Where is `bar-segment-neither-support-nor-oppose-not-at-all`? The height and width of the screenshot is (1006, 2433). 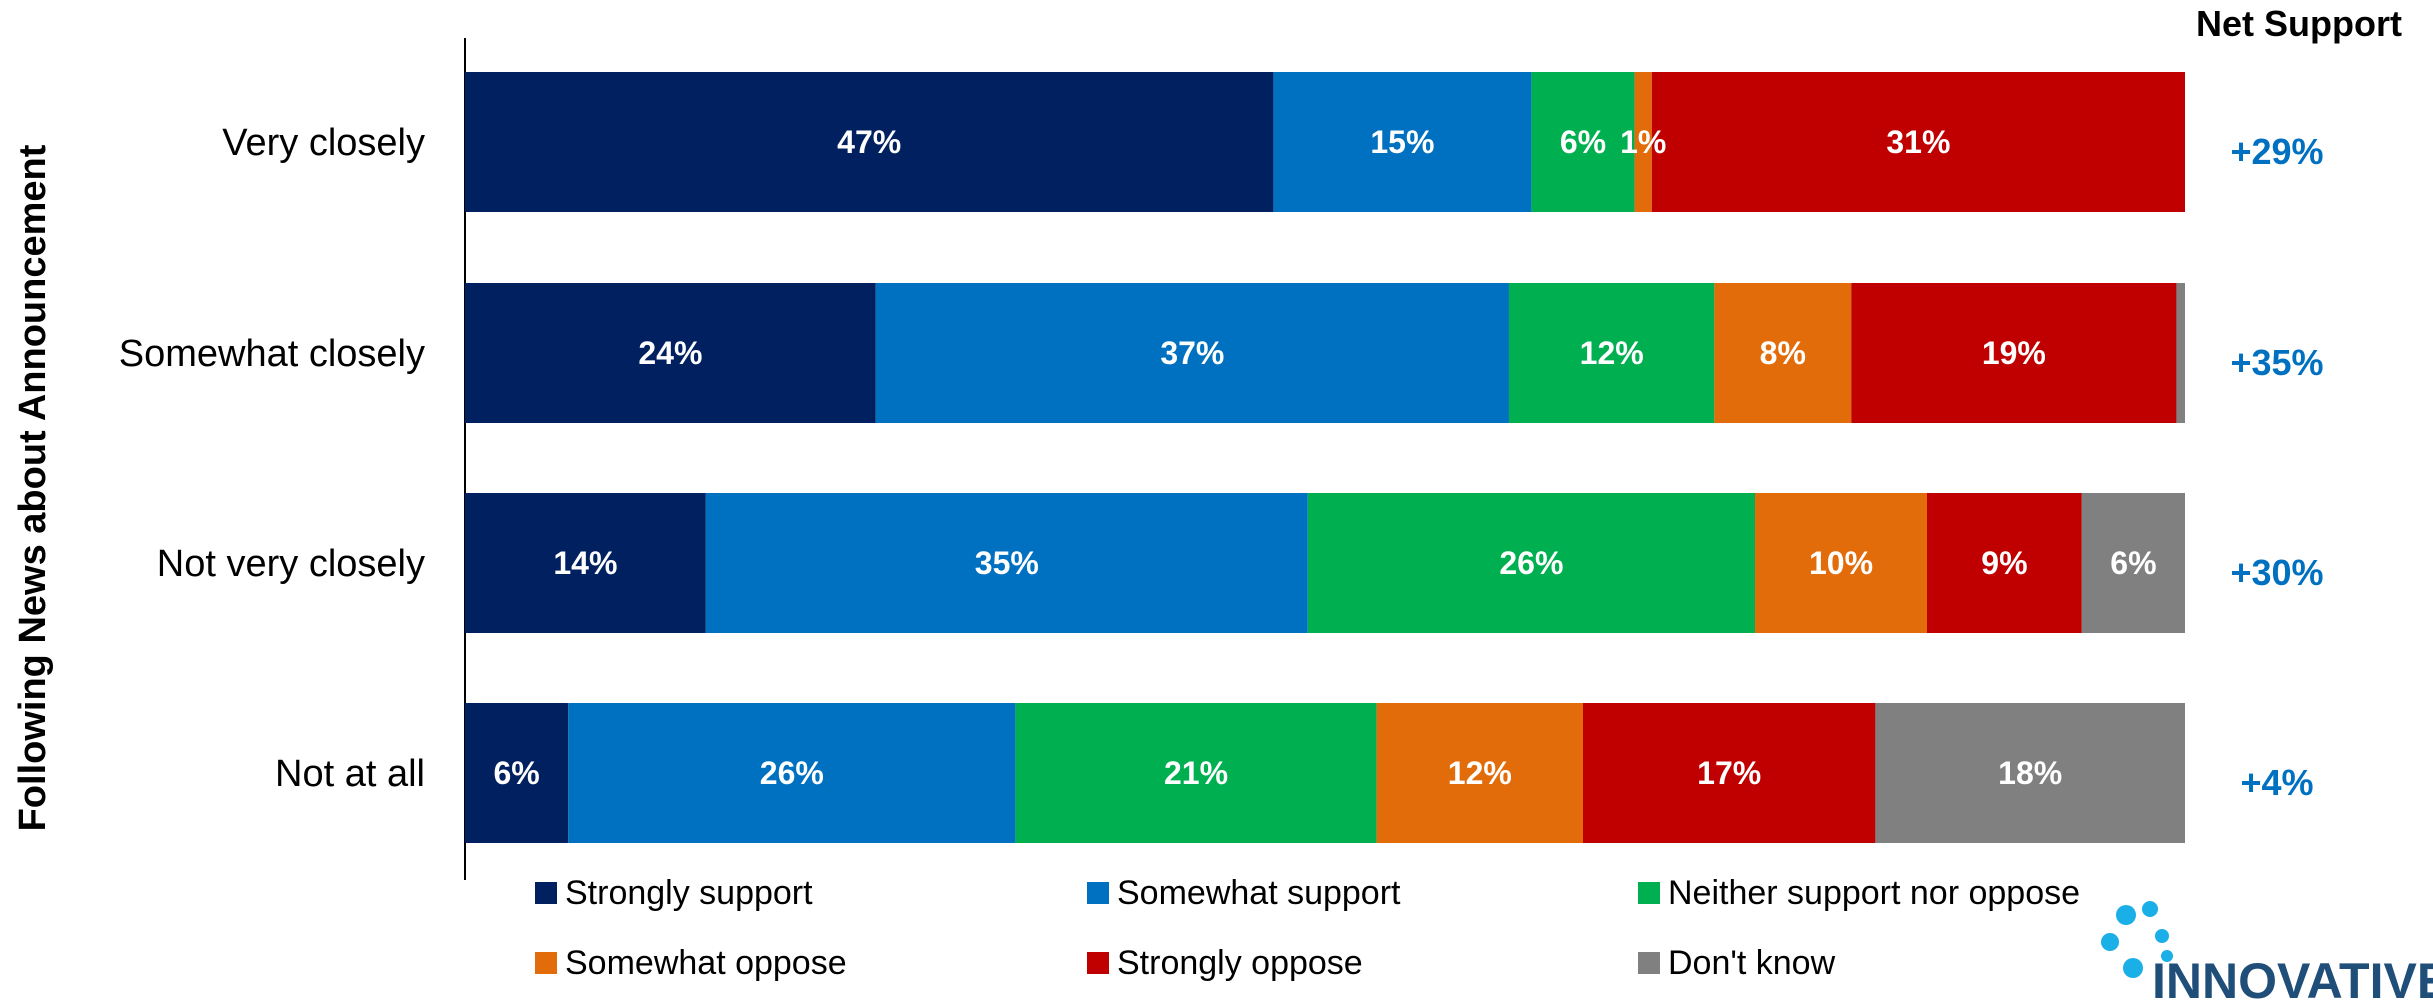 bar-segment-neither-support-nor-oppose-not-at-all is located at coordinates (1196, 773).